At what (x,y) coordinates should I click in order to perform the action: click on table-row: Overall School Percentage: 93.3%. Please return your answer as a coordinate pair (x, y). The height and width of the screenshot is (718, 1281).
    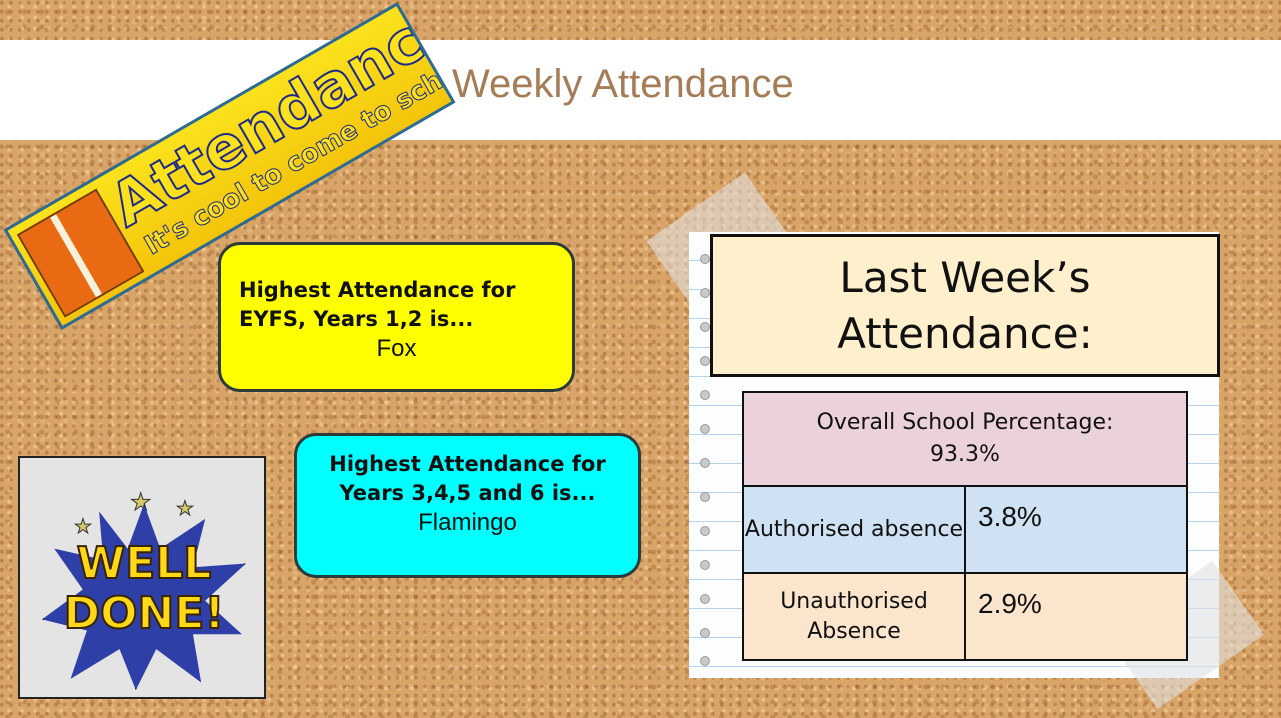
    Looking at the image, I should click on (965, 439).